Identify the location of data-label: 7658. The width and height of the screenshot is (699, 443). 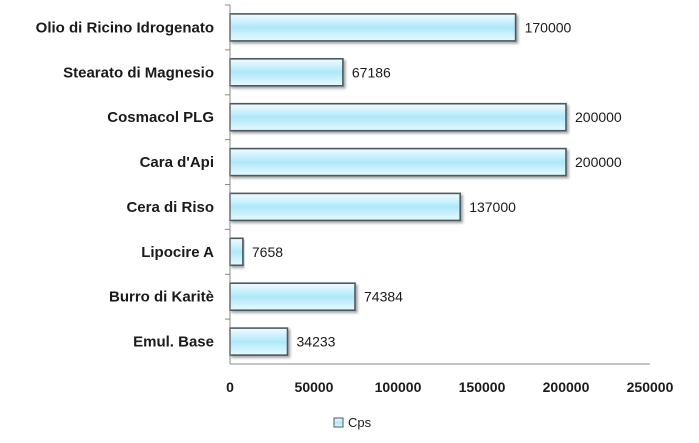
(267, 252).